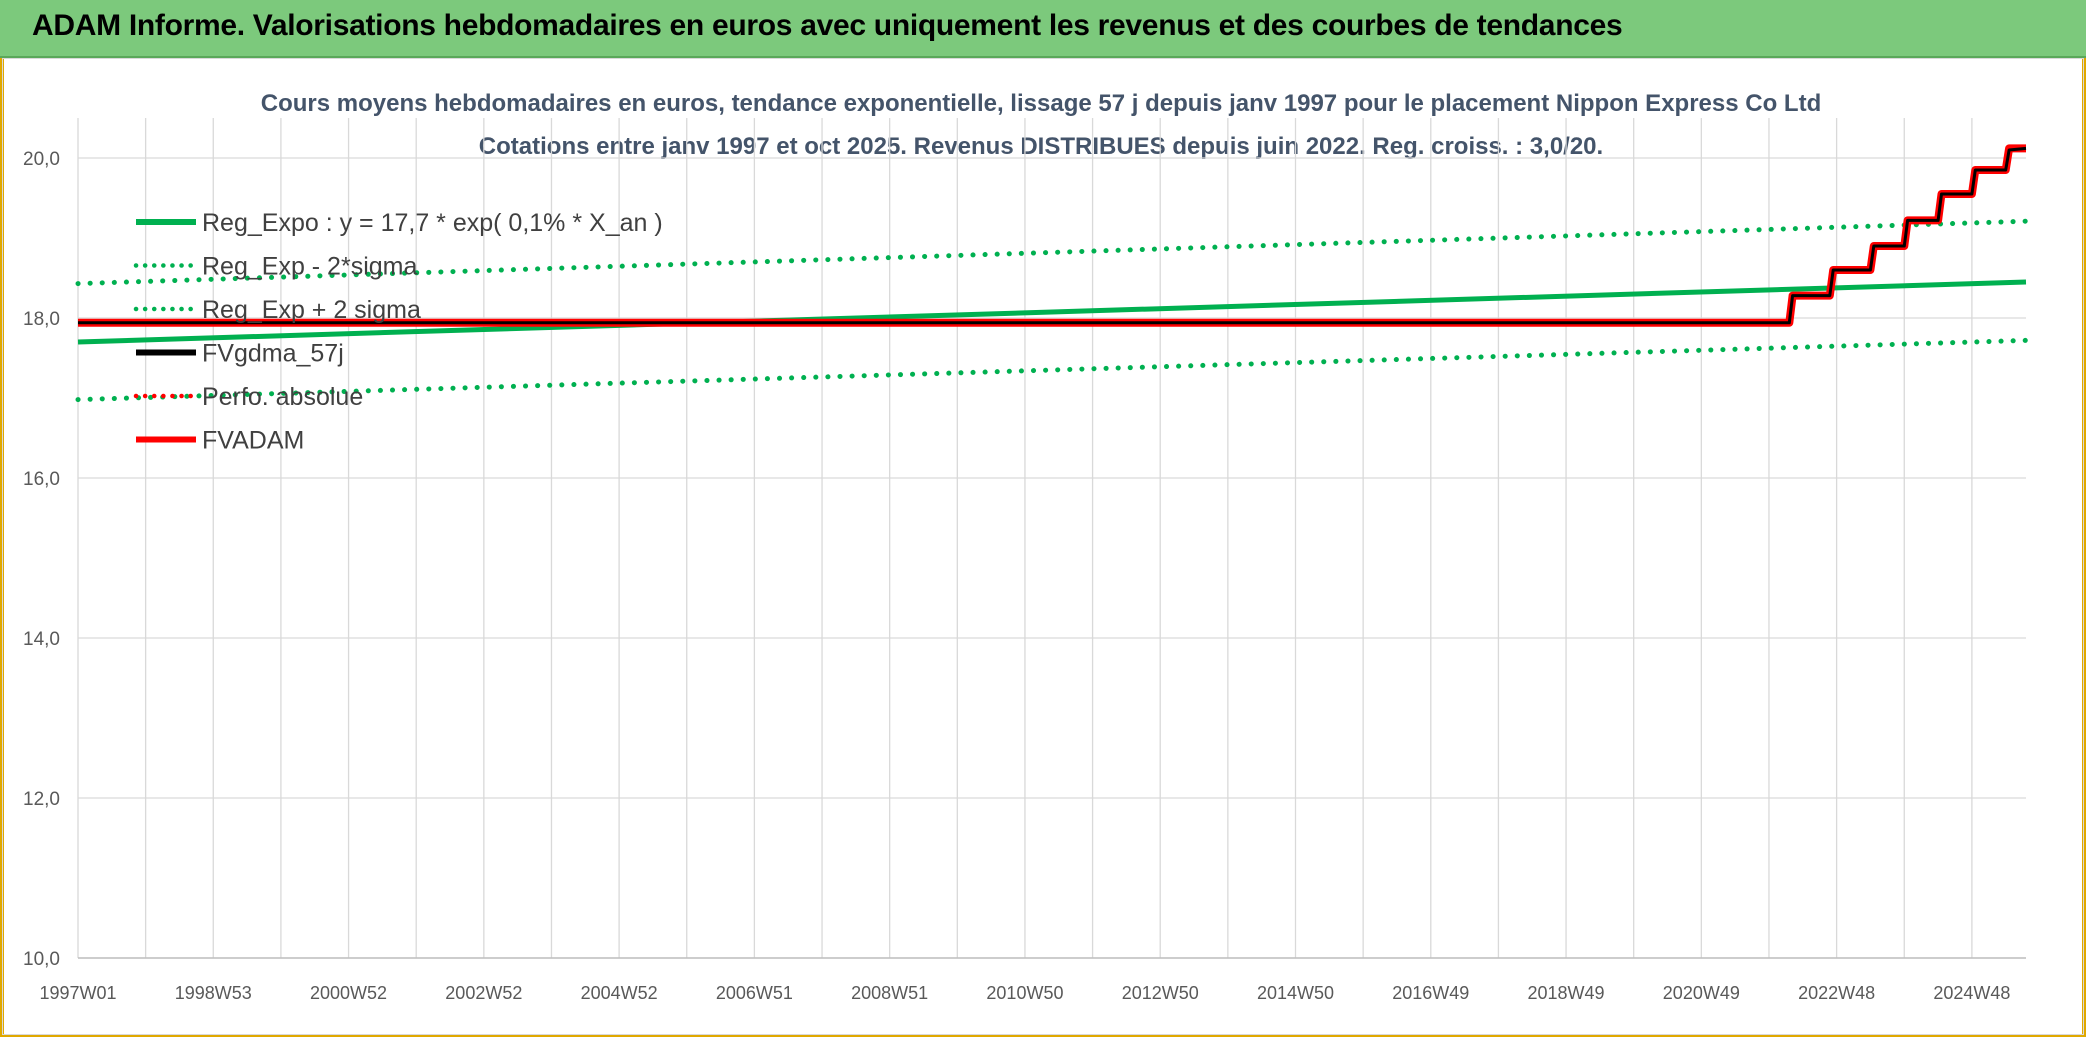 The width and height of the screenshot is (2086, 1037). What do you see at coordinates (1971, 993) in the screenshot?
I see `x-tick-label: 2024W48` at bounding box center [1971, 993].